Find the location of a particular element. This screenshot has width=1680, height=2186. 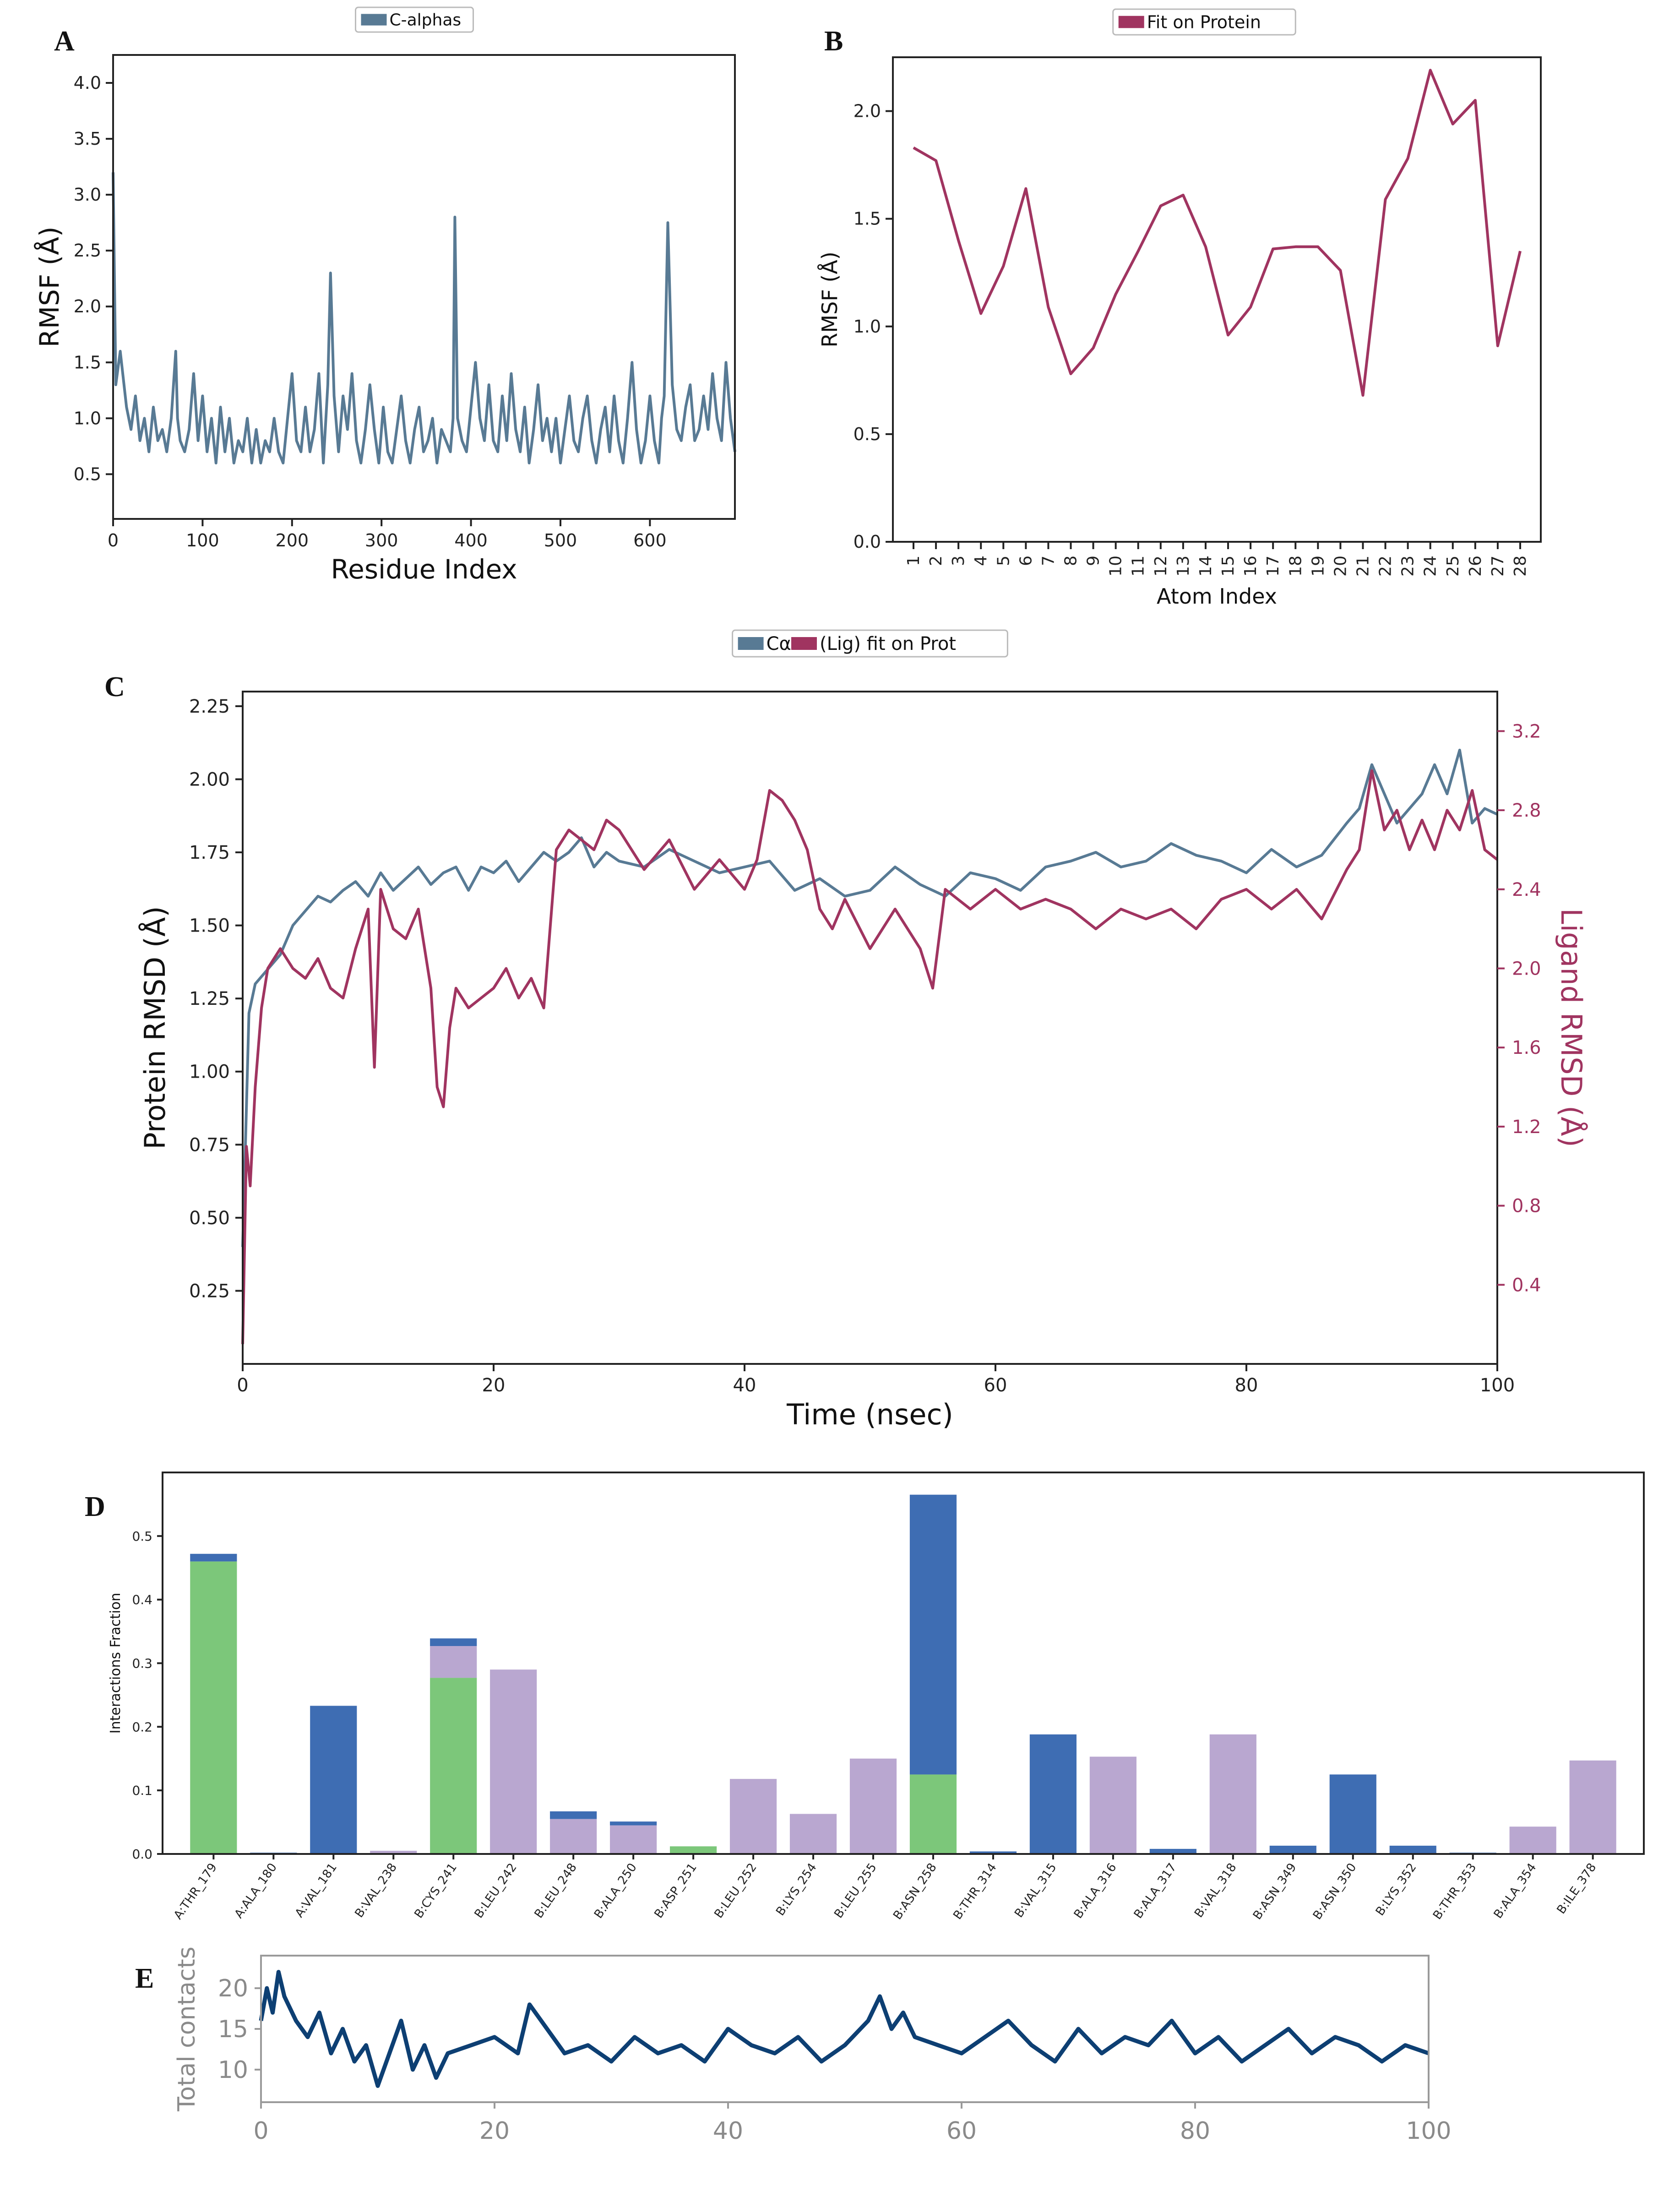

c-legend-label-1: (Lig) fit on Prot is located at coordinates (888, 643).